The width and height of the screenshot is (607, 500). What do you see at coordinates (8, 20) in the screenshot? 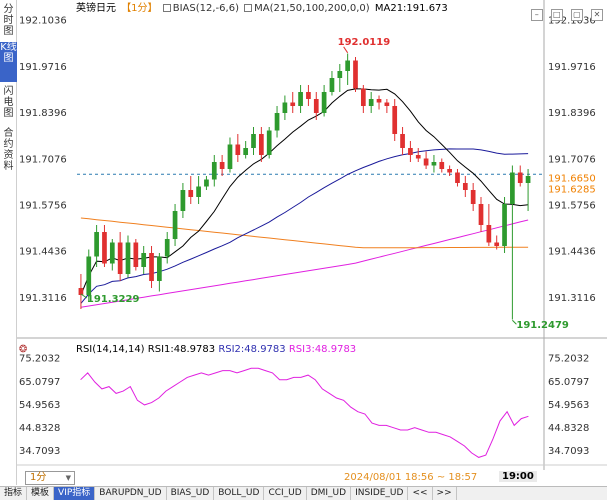
I see `tab-timeshare: 分时图` at bounding box center [8, 20].